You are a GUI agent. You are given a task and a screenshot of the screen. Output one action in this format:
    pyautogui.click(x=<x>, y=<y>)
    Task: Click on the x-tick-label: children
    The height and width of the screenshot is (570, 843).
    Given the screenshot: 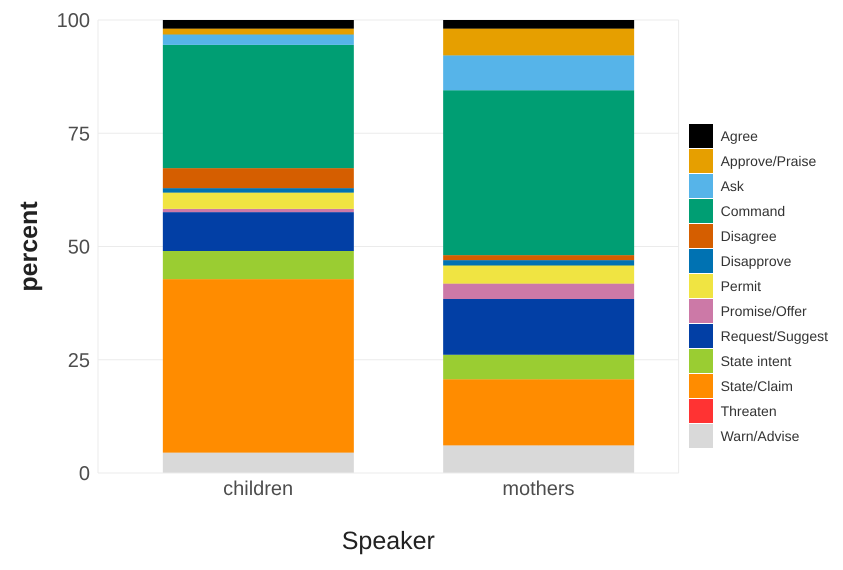 What is the action you would take?
    pyautogui.click(x=258, y=489)
    